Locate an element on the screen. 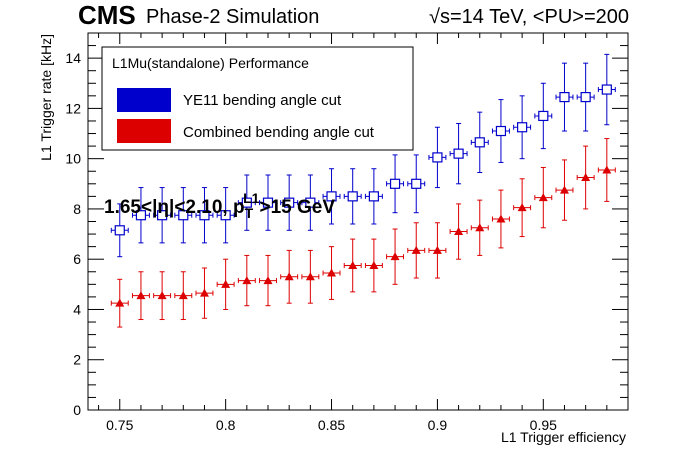 Image resolution: width=696 pixels, height=472 pixels. annotation-sub: T is located at coordinates (249, 213).